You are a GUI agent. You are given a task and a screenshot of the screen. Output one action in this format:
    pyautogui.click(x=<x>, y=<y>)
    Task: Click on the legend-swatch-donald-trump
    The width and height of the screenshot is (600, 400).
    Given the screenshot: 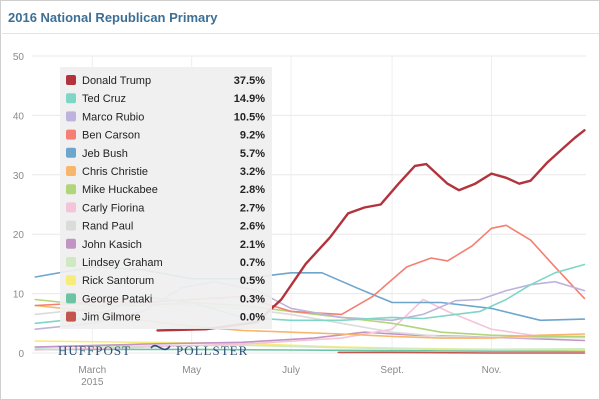 What is the action you would take?
    pyautogui.click(x=71, y=80)
    